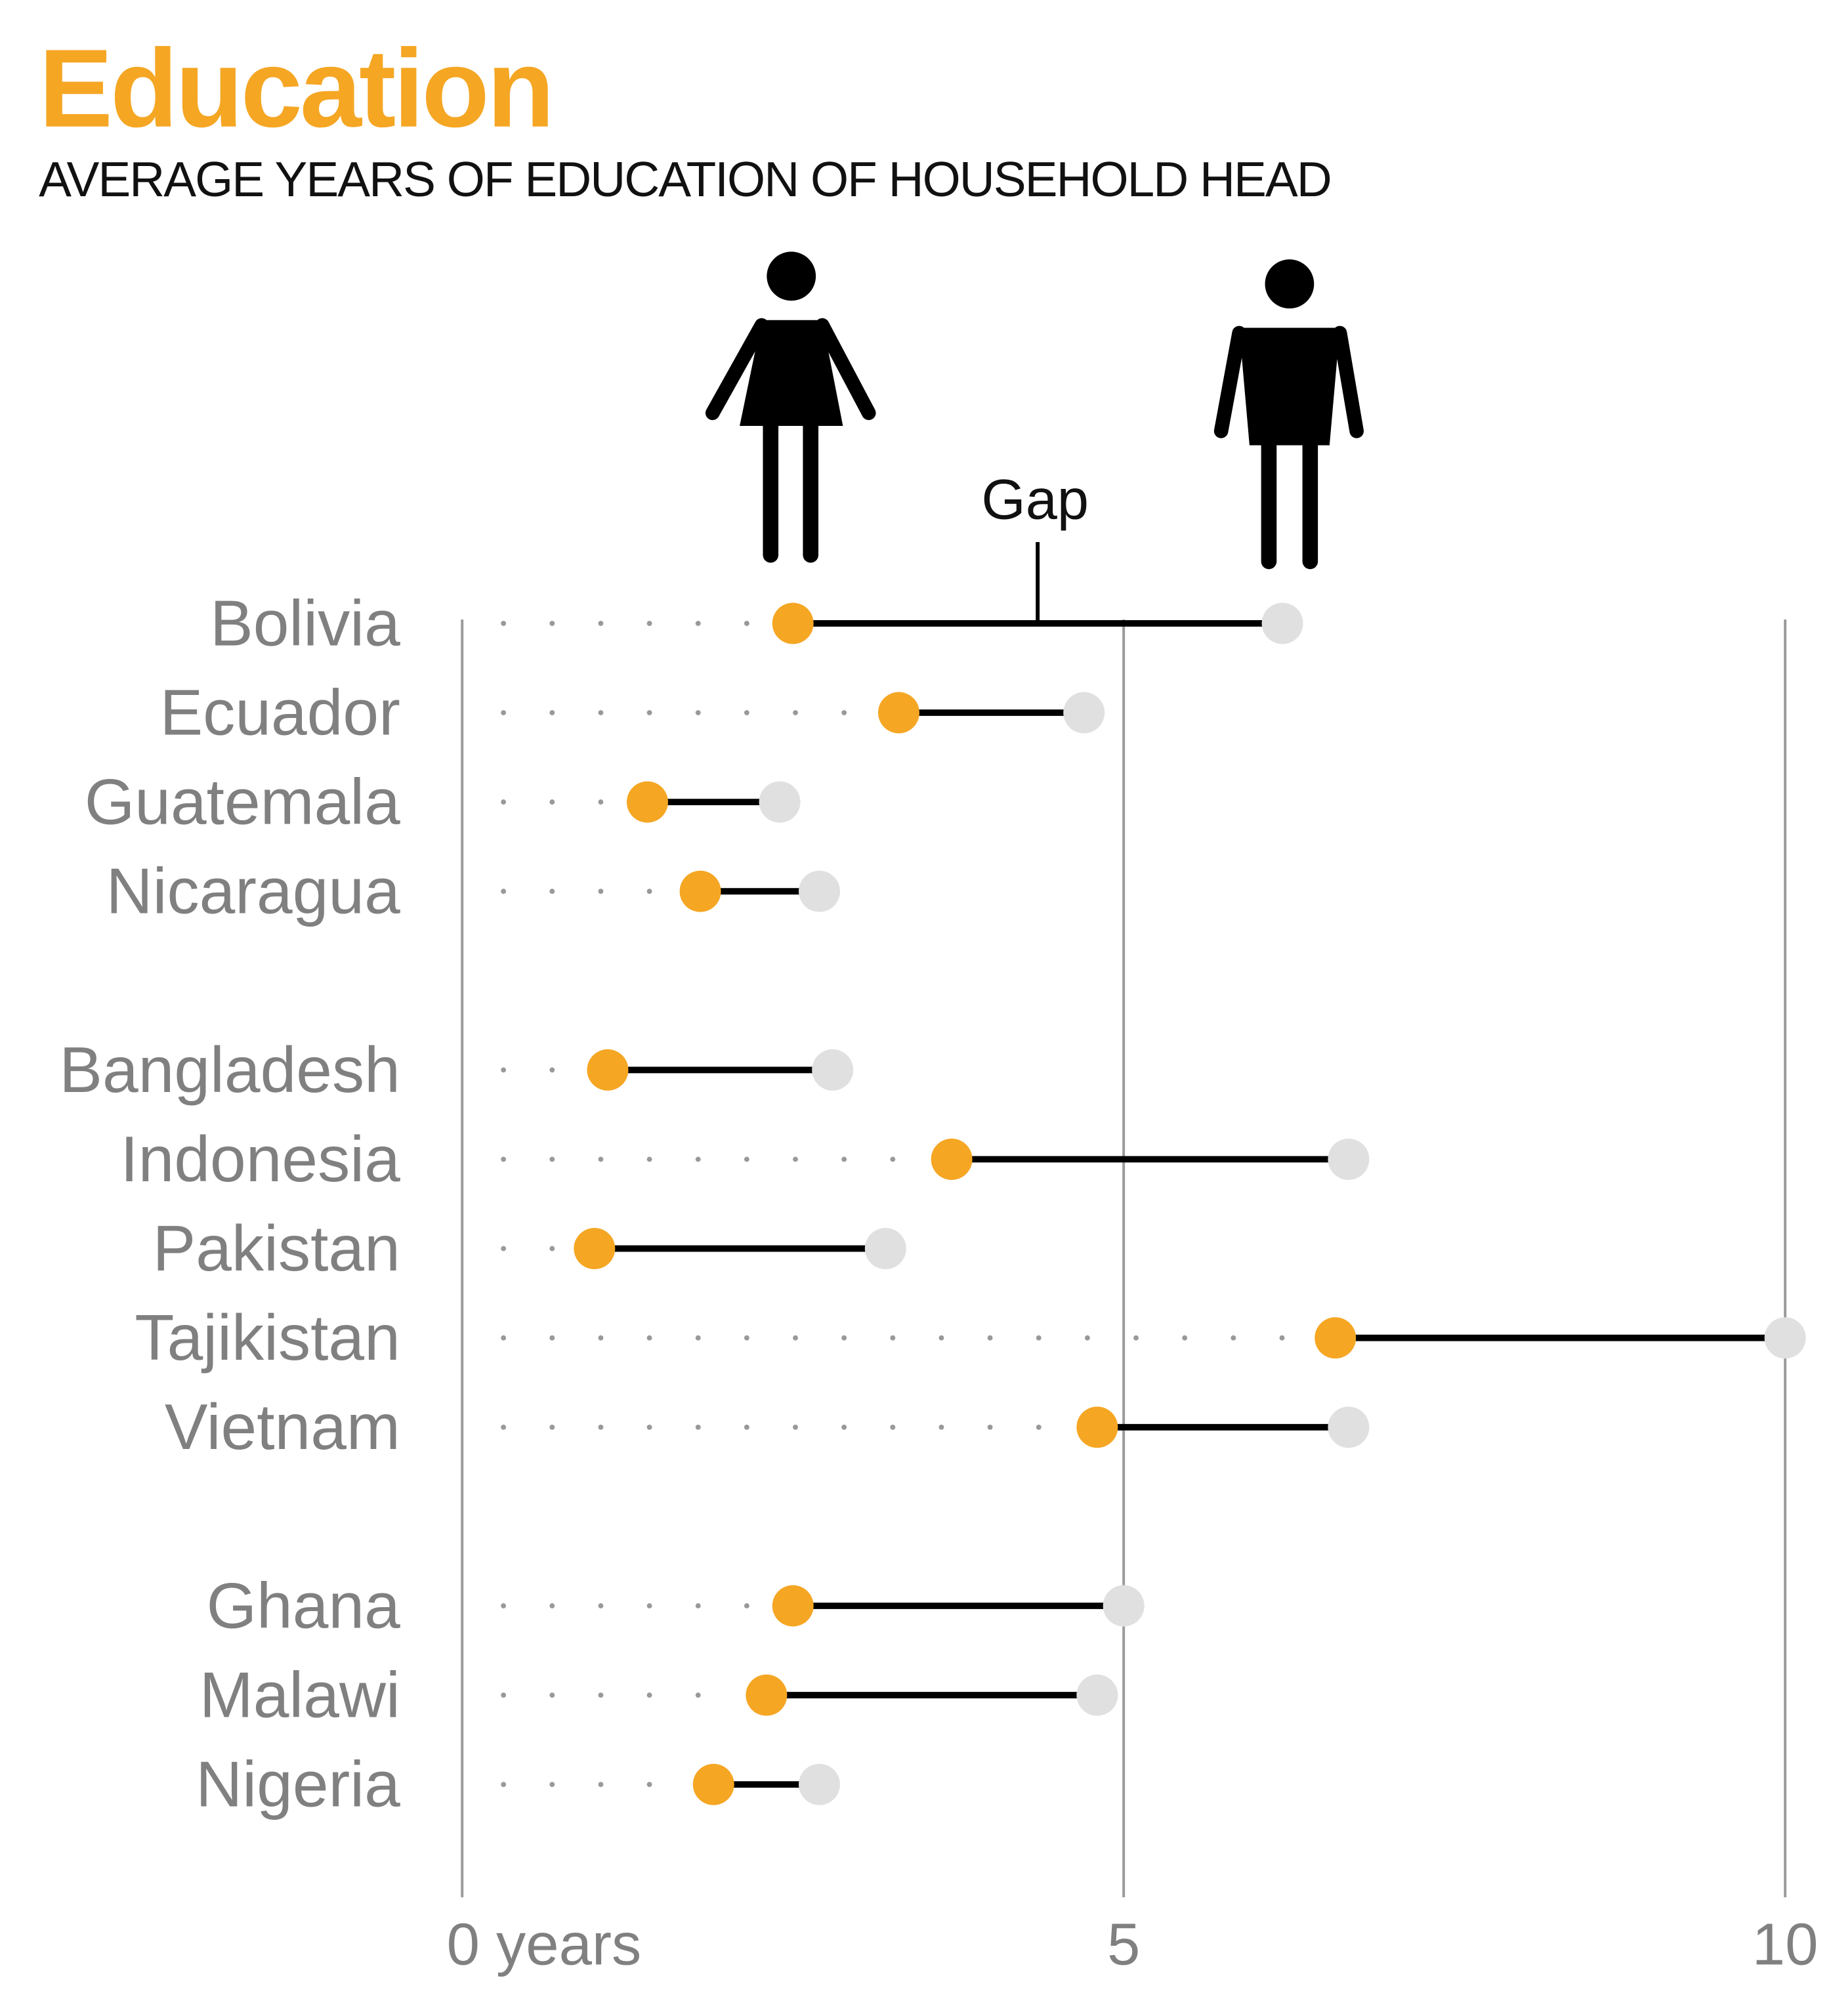 The height and width of the screenshot is (2016, 1833). What do you see at coordinates (298, 1784) in the screenshot?
I see `country-label: Nigeria` at bounding box center [298, 1784].